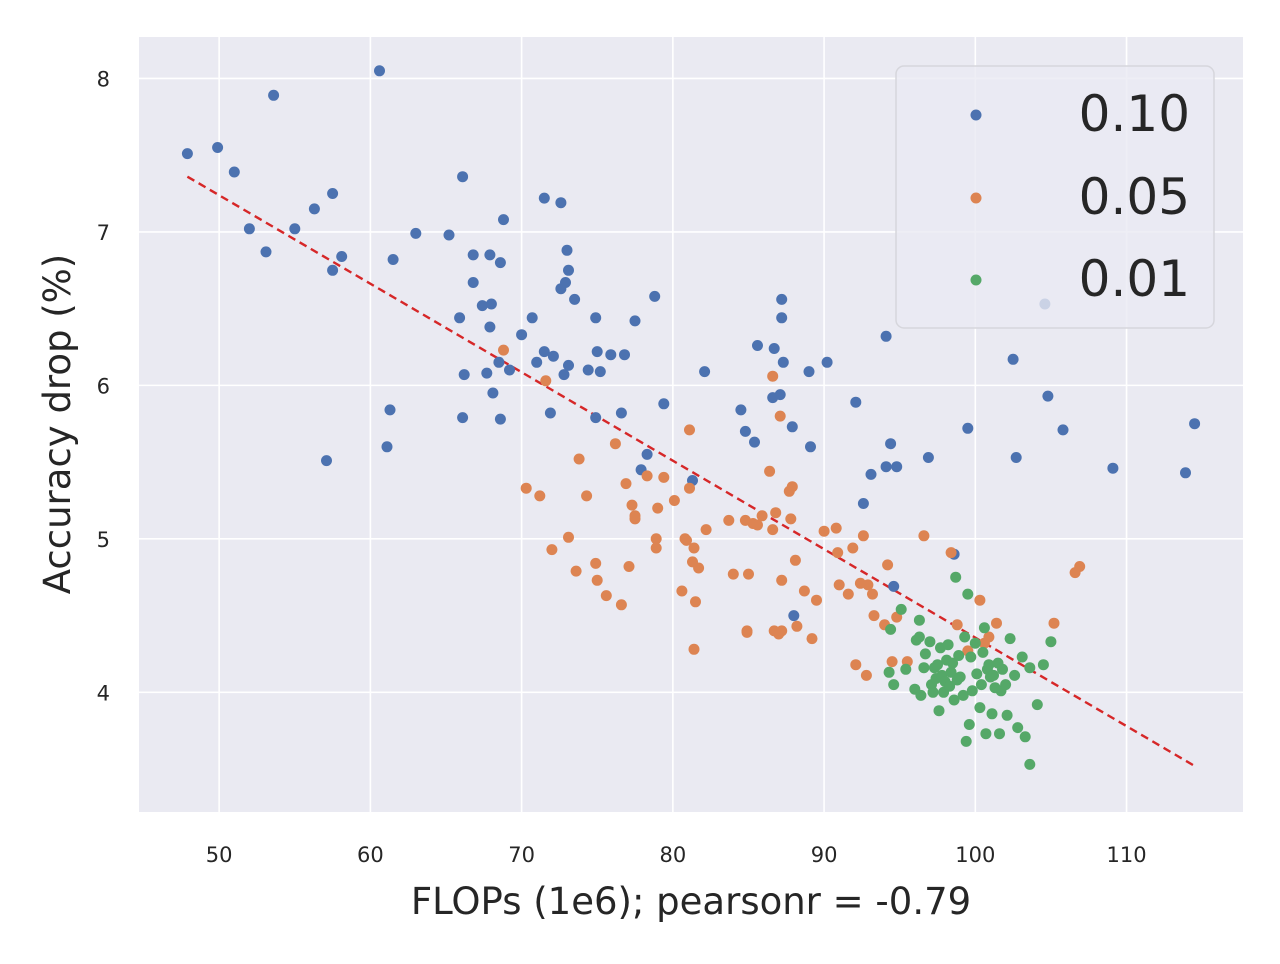 This screenshot has width=1280, height=964. What do you see at coordinates (219, 855) in the screenshot?
I see `x-tick-label: 50` at bounding box center [219, 855].